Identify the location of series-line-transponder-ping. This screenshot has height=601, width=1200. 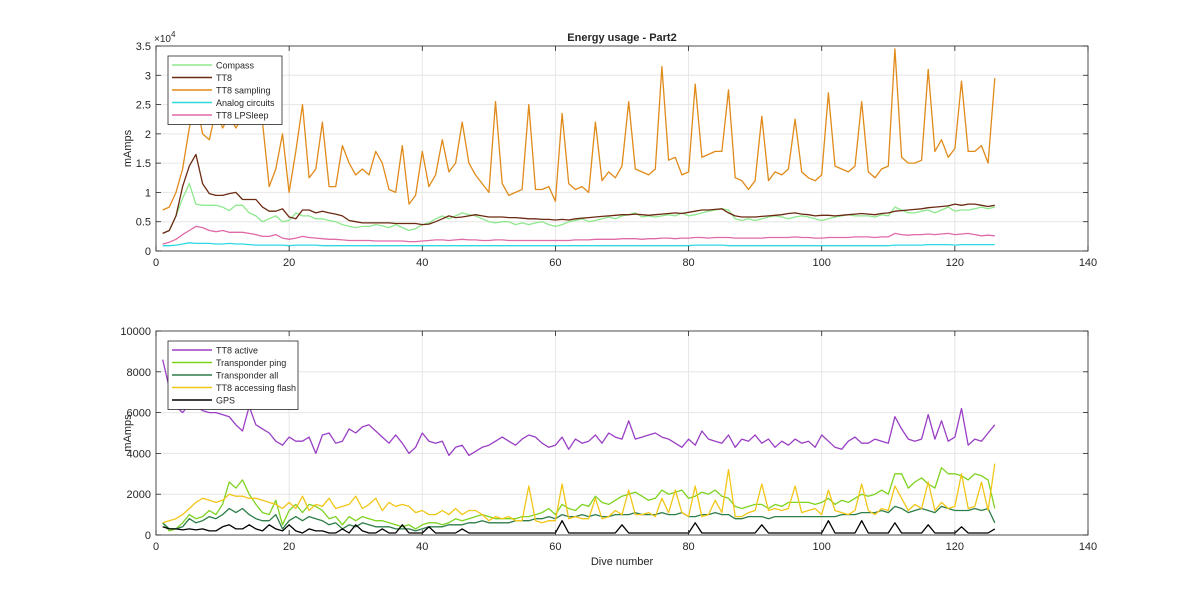
(579, 499).